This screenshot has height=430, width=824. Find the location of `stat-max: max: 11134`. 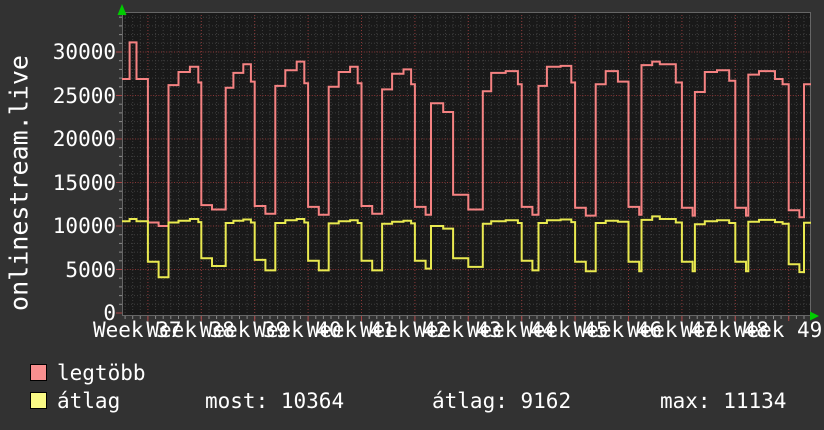

stat-max: max: 11134 is located at coordinates (723, 401).